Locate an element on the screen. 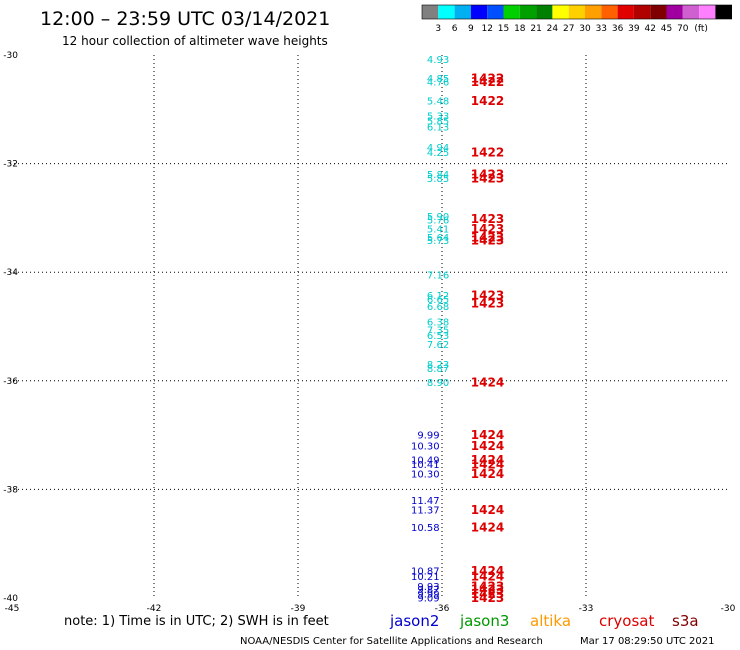  colorbar-label: 30 is located at coordinates (585, 29).